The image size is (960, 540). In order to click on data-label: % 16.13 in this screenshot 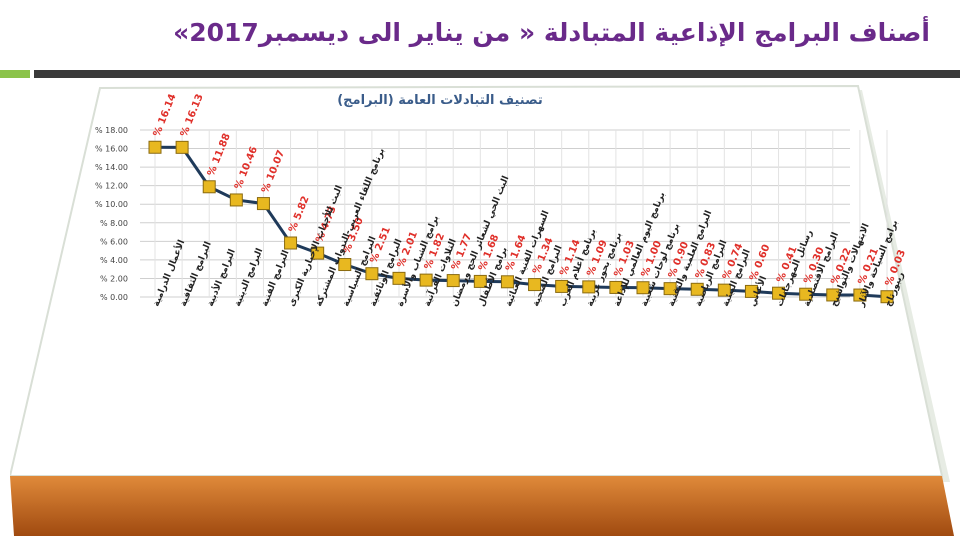, I will do `click(192, 115)`.